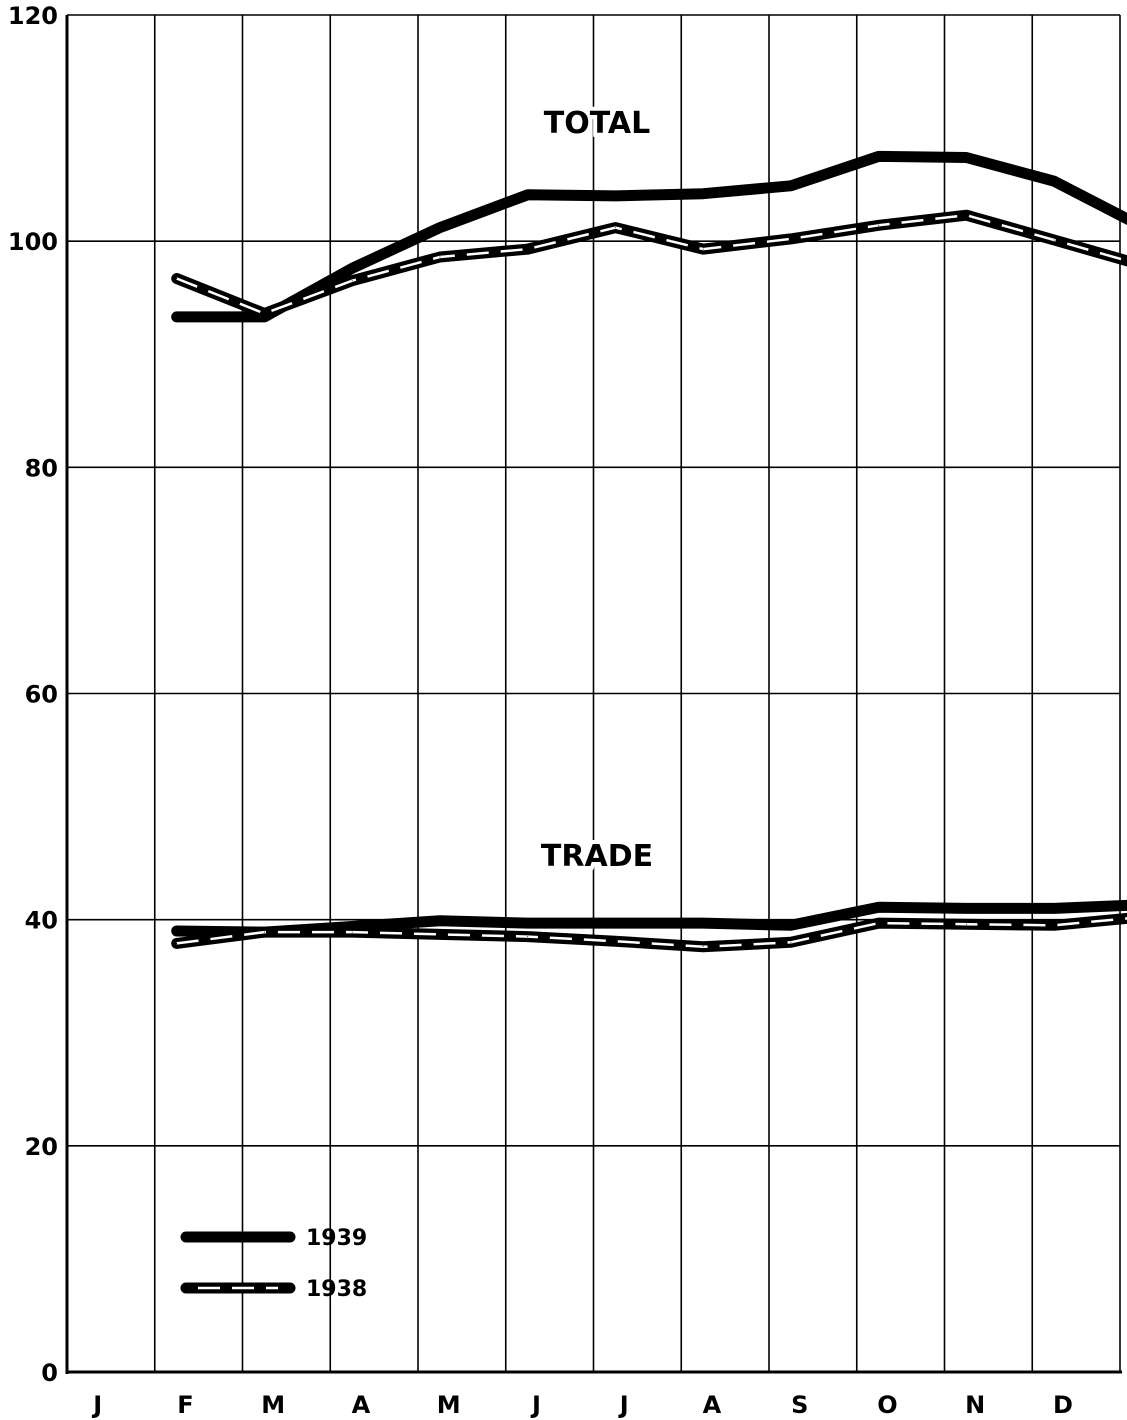 Image resolution: width=1127 pixels, height=1420 pixels. I want to click on annotation-total: TOTAL, so click(597, 123).